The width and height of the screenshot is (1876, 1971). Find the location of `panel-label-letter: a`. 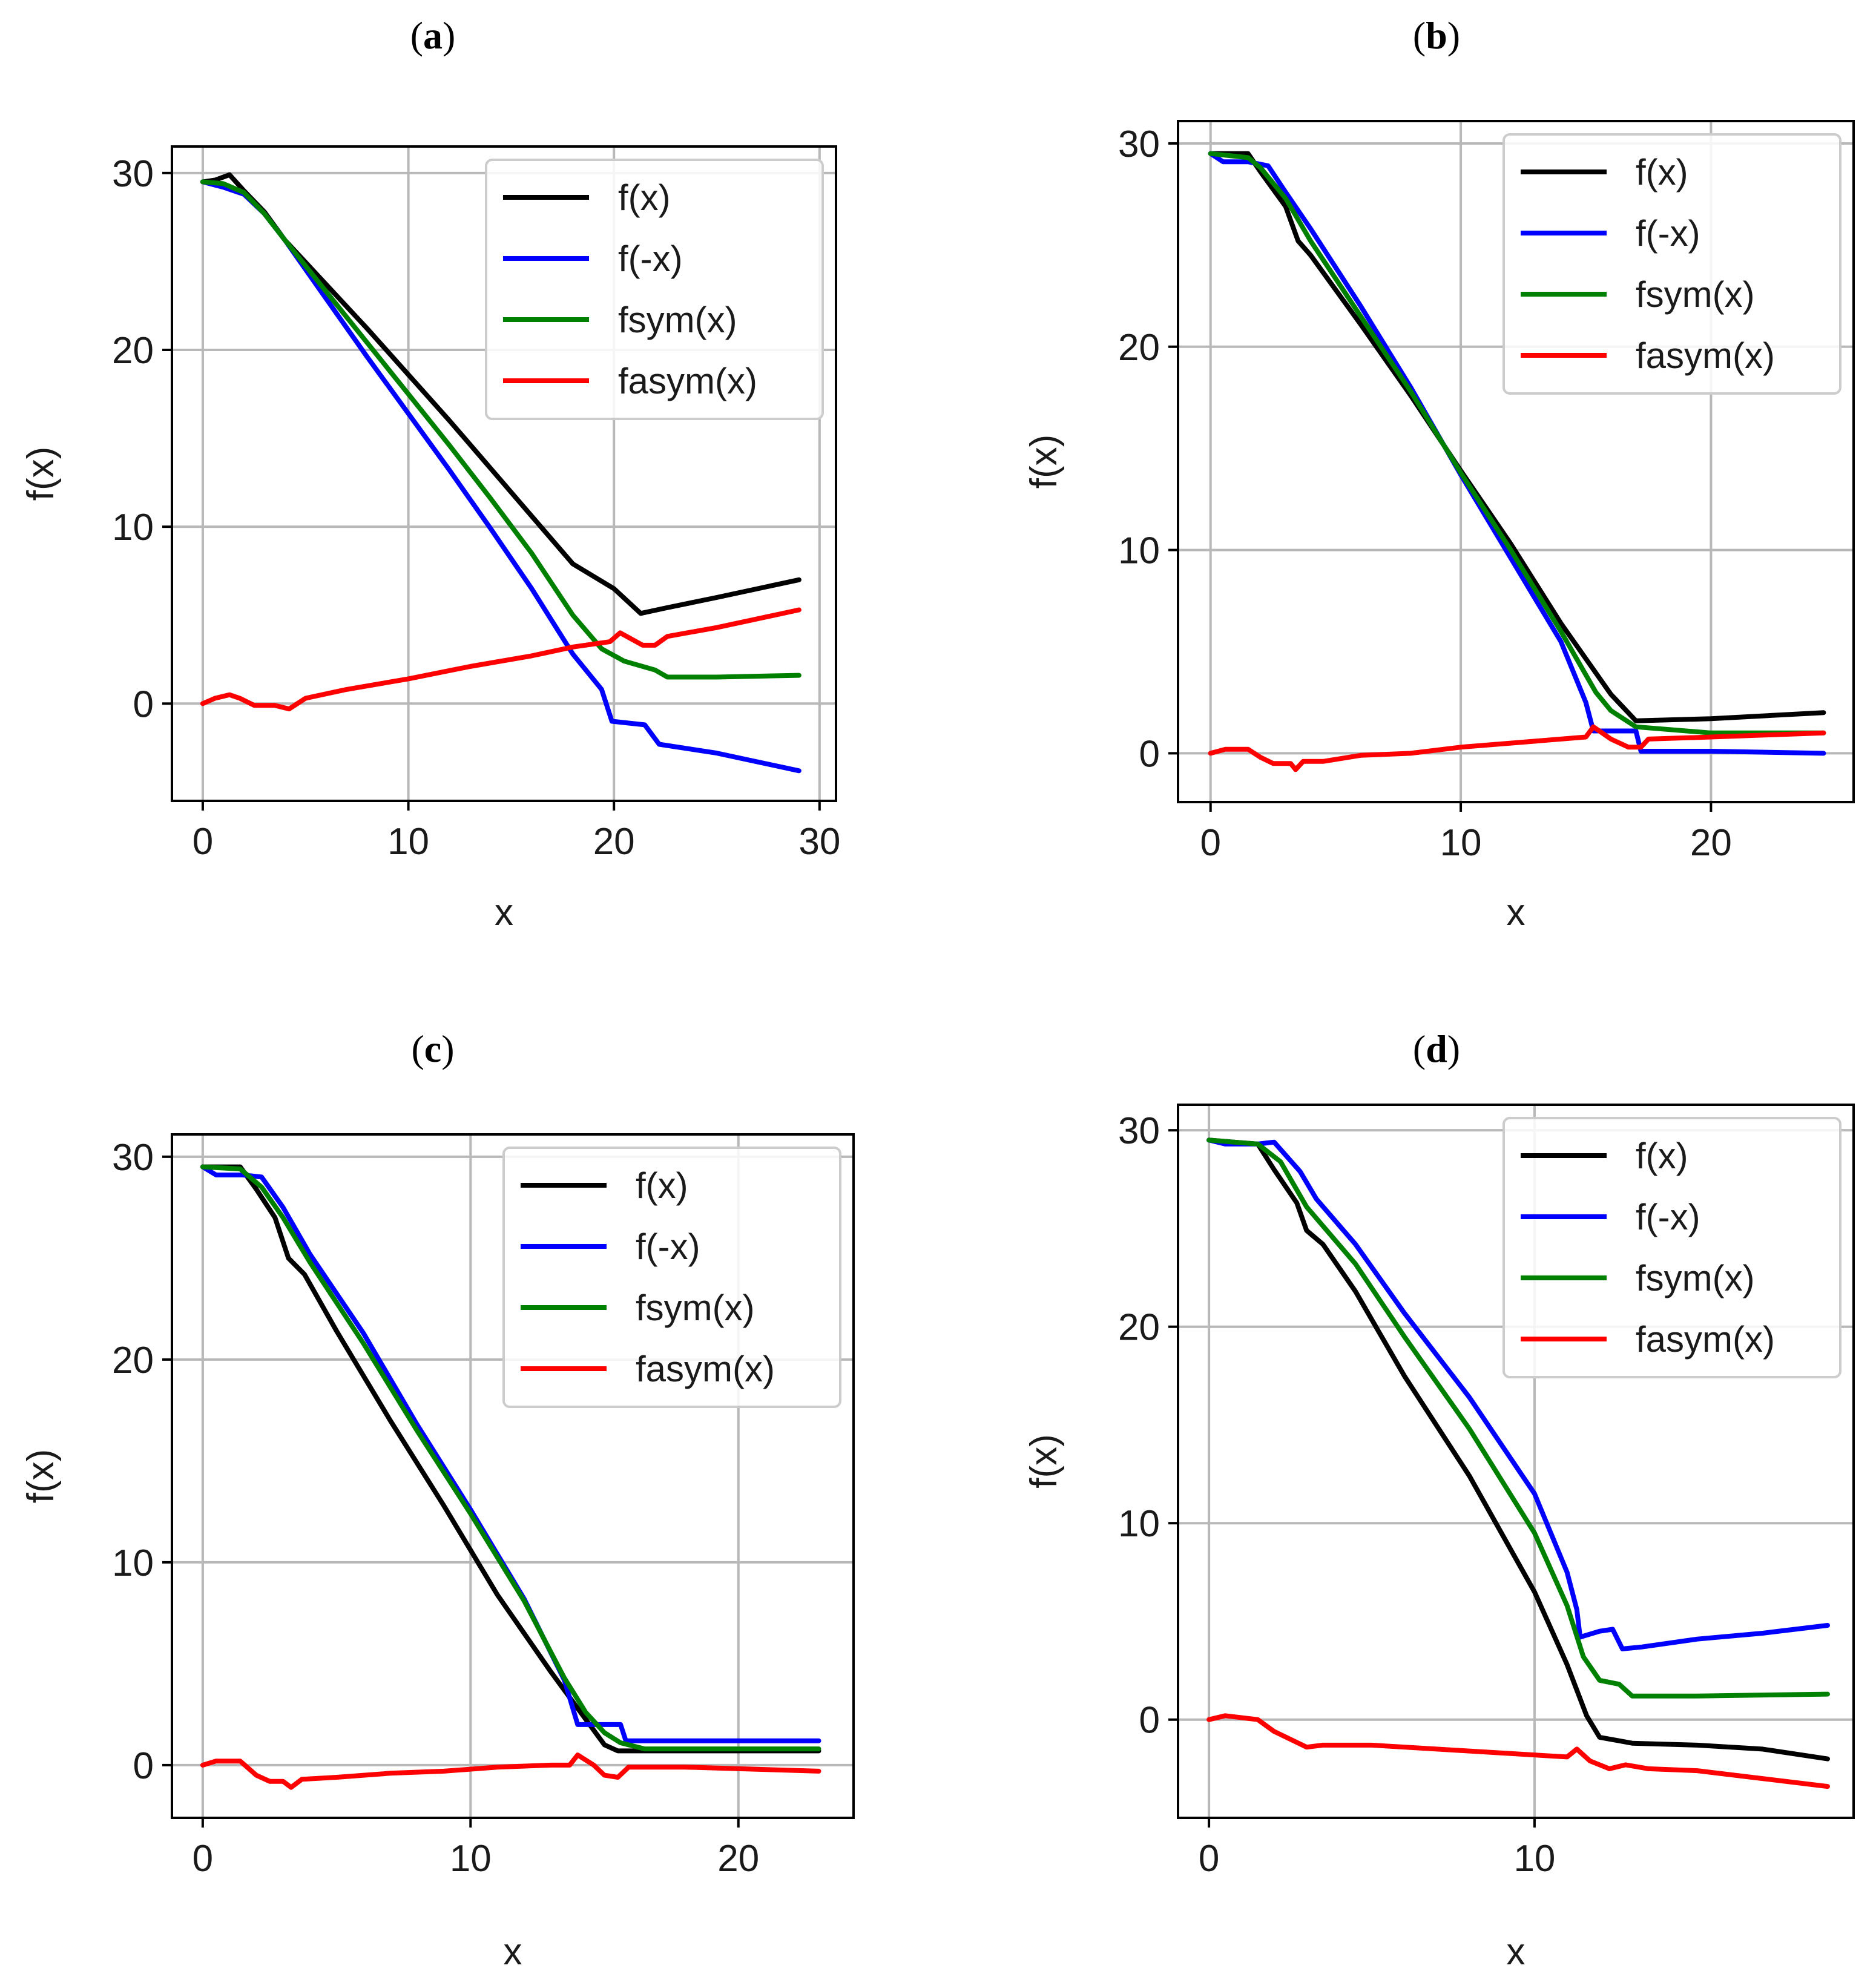

panel-label-letter: a is located at coordinates (433, 35).